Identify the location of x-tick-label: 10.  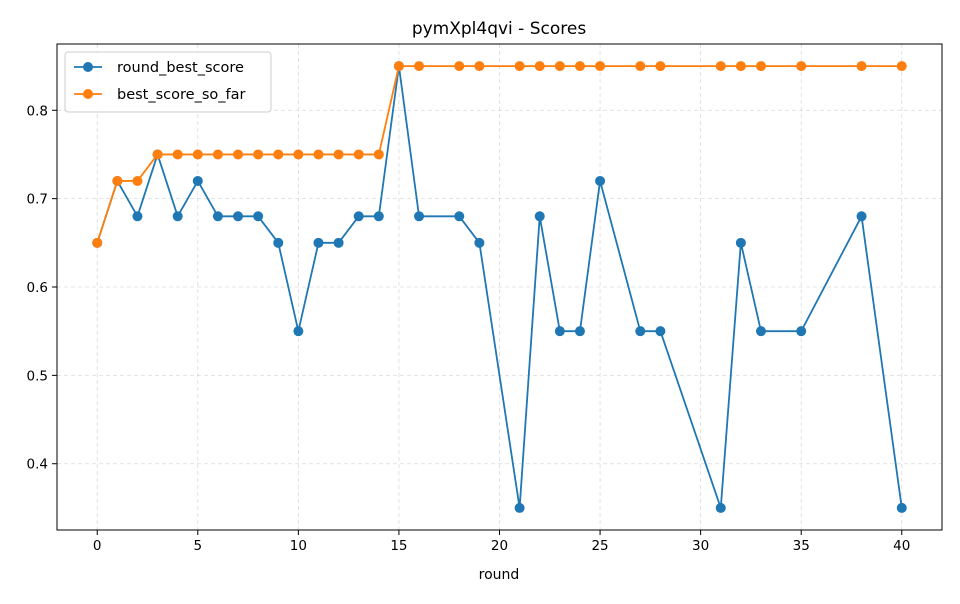
(298, 546).